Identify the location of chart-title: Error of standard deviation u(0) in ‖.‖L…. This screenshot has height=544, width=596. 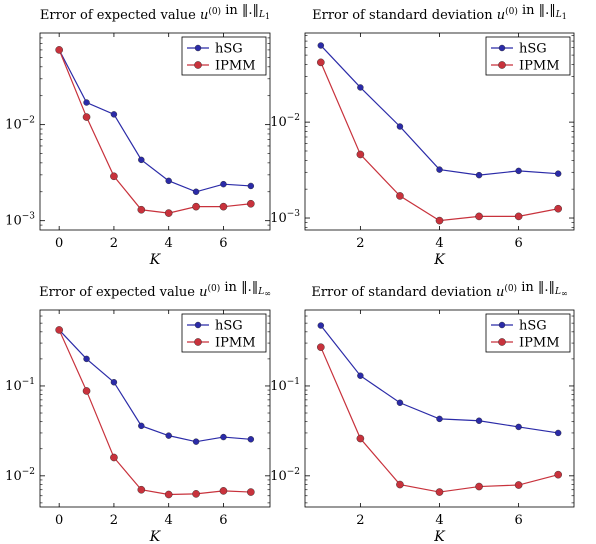
(439, 13).